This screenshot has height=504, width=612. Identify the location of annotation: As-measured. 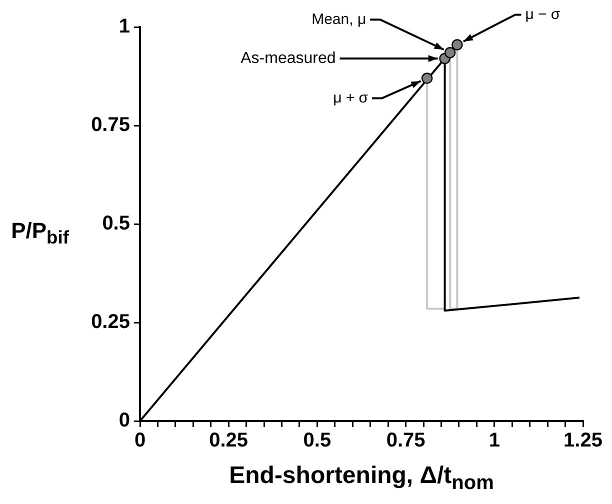
(288, 58).